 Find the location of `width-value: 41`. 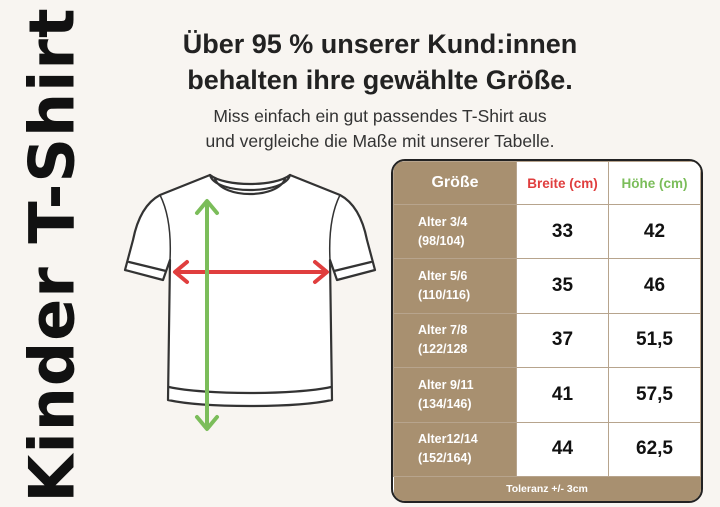

width-value: 41 is located at coordinates (562, 395).